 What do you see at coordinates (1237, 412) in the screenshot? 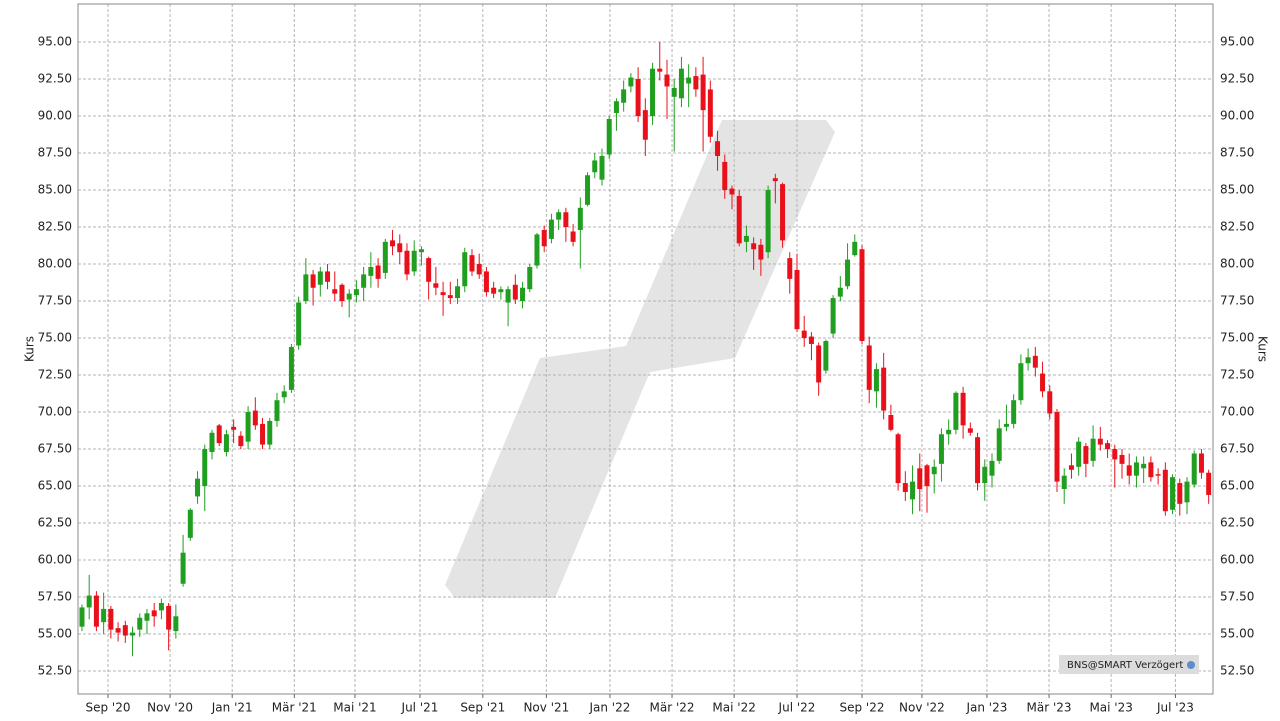
I see `y2-tick-label: 70.00` at bounding box center [1237, 412].